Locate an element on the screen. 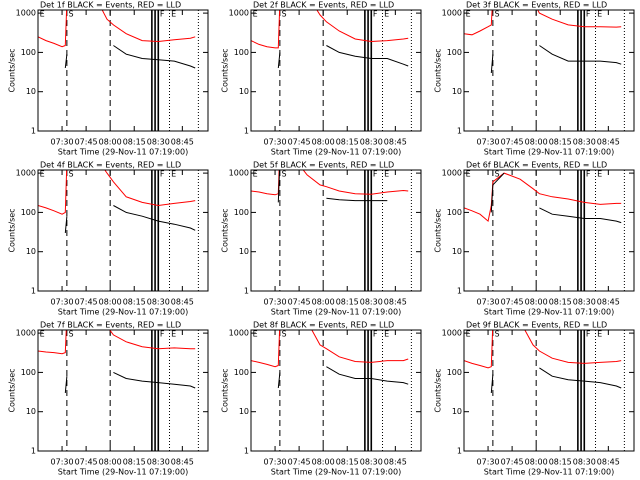 This screenshot has height=480, width=640. chart-title: Det 1f BLACK = Events, RED = LLD is located at coordinates (110, 5).